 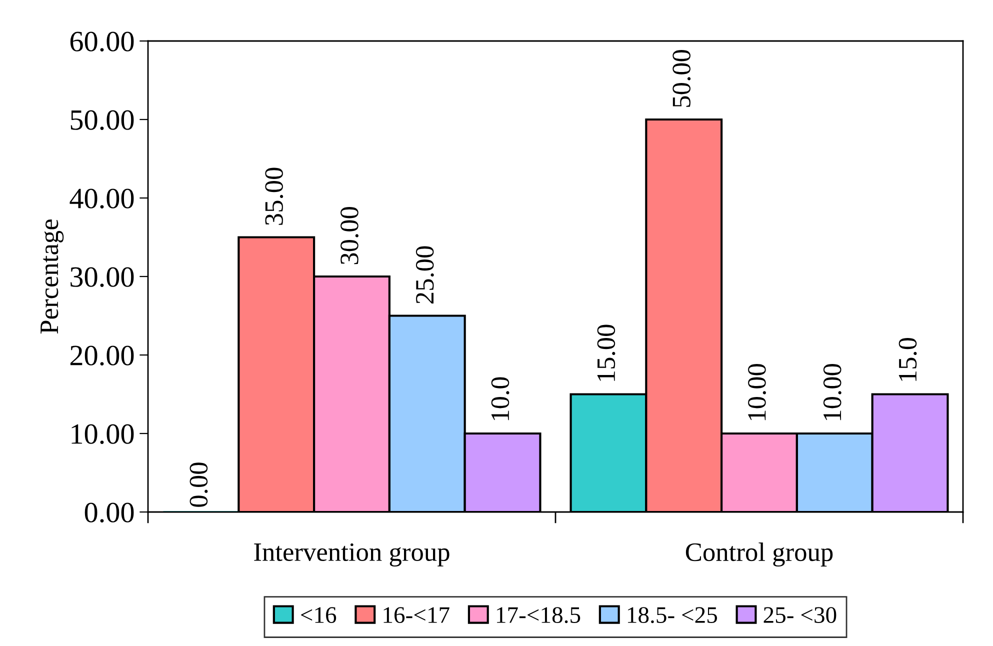 What do you see at coordinates (102, 42) in the screenshot?
I see `y-tick-label: 60.00` at bounding box center [102, 42].